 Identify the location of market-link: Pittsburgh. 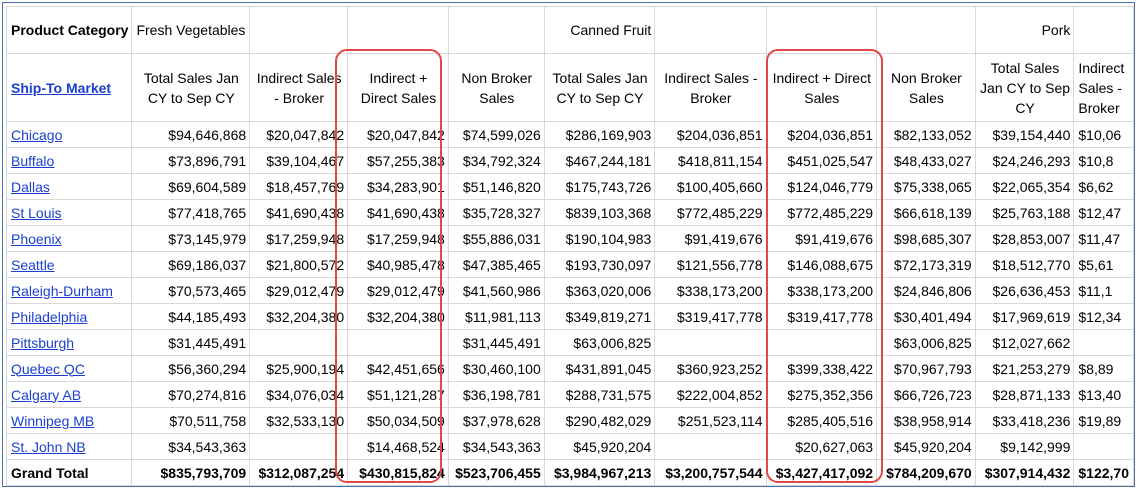
(43, 342).